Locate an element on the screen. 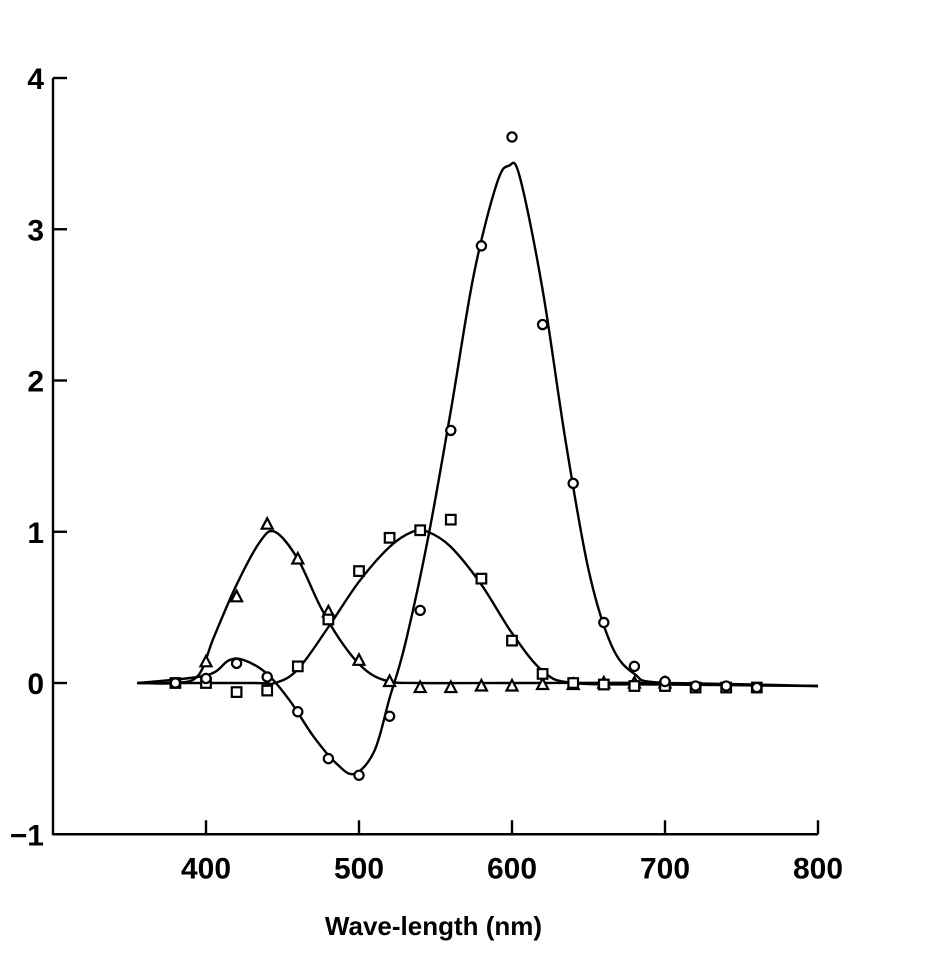  x-axis-title: Wave-length (nm) is located at coordinates (433, 926).